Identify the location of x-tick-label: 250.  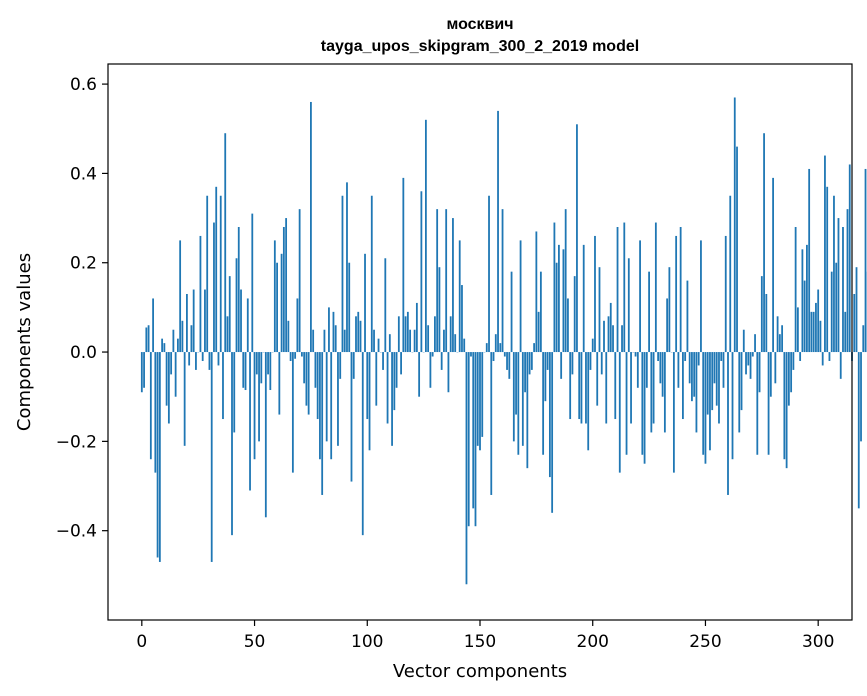
(705, 642).